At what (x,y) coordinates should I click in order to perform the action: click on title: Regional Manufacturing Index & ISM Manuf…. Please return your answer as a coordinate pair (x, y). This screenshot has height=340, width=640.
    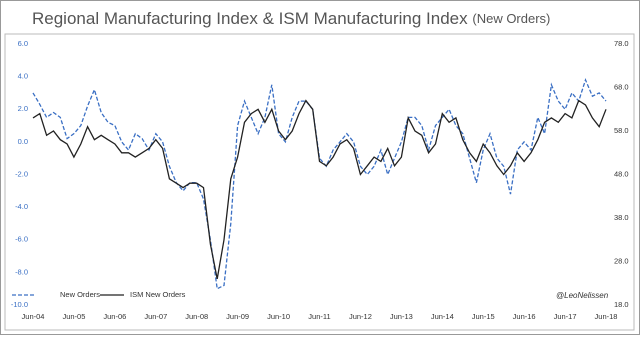
    Looking at the image, I should click on (250, 18).